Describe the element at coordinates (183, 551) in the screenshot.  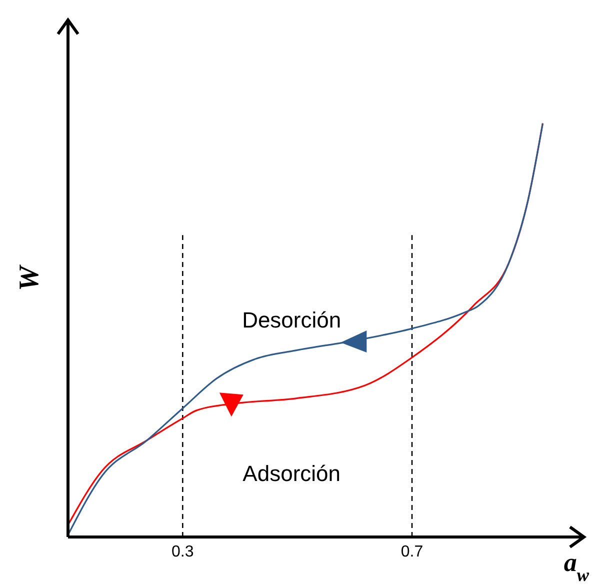
I see `x-tick-label: 0.3` at that location.